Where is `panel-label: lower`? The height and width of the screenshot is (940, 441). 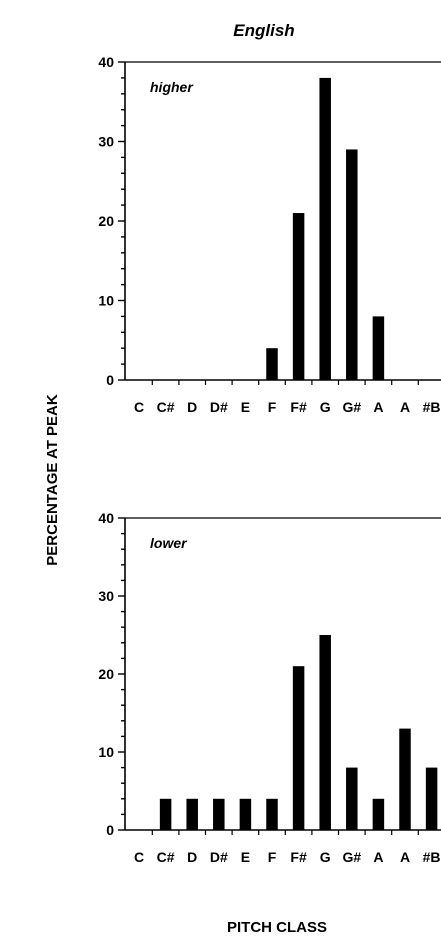
panel-label: lower is located at coordinates (169, 543).